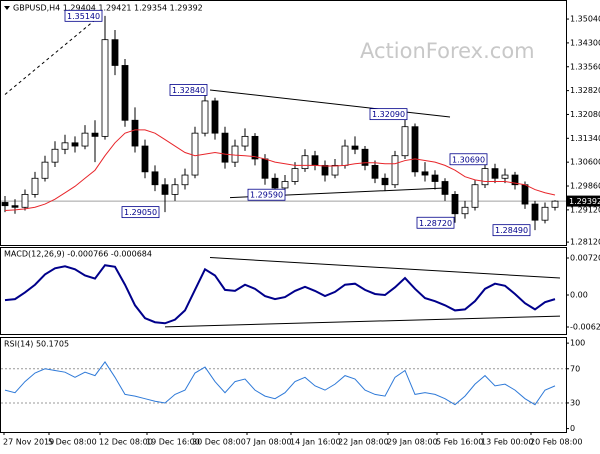 Image resolution: width=600 pixels, height=454 pixels. I want to click on macd-title: MACD(12,26,9) -0.000766 -0.000684, so click(78, 254).